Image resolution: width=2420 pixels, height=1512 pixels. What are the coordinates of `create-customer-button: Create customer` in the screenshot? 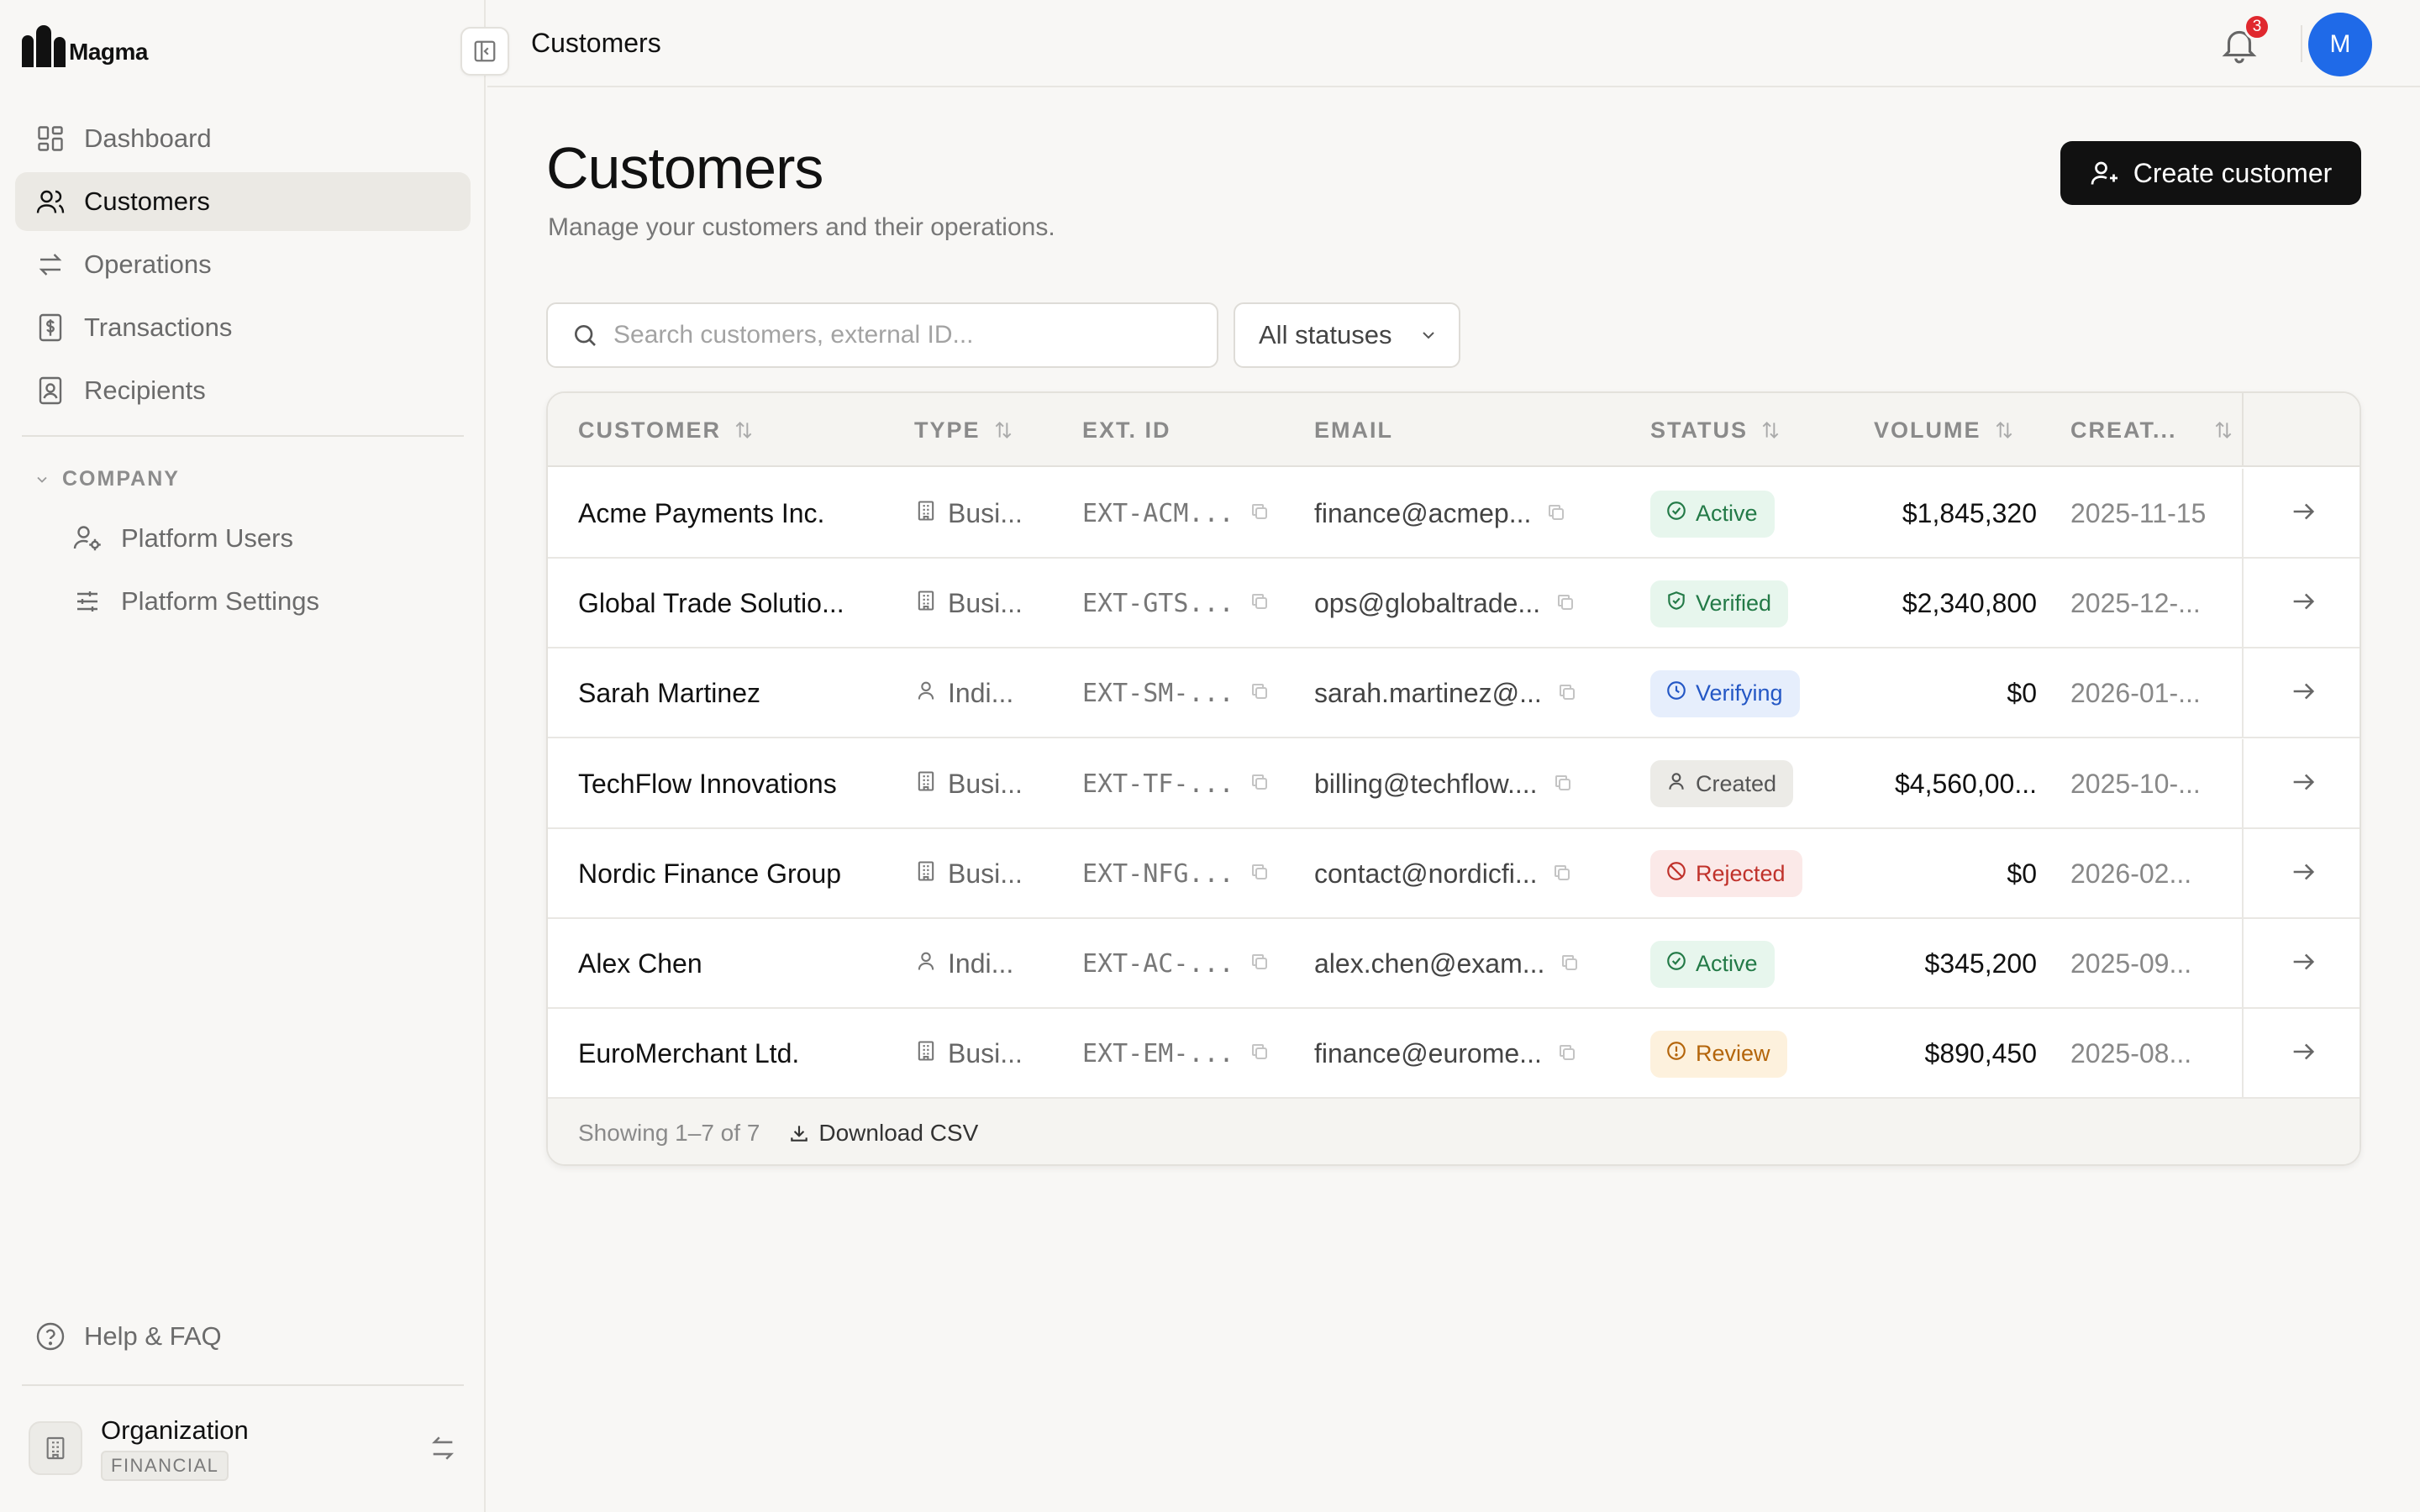 It's located at (2210, 173).